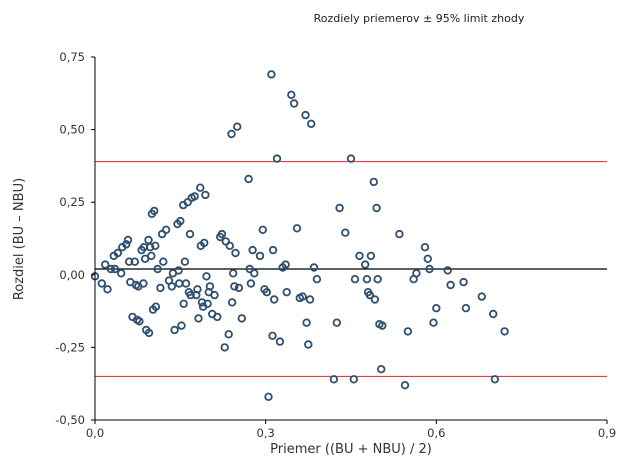 The width and height of the screenshot is (621, 462). What do you see at coordinates (72, 57) in the screenshot?
I see `y-tick-label: 0,75` at bounding box center [72, 57].